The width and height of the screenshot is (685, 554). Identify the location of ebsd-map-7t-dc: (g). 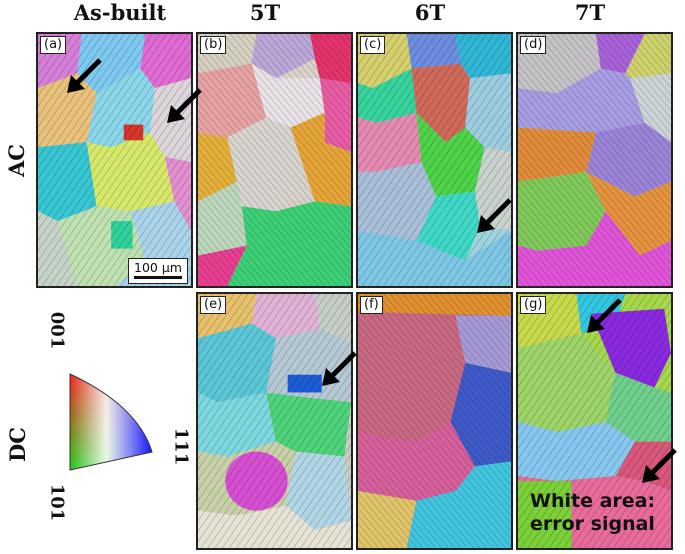
(594, 421).